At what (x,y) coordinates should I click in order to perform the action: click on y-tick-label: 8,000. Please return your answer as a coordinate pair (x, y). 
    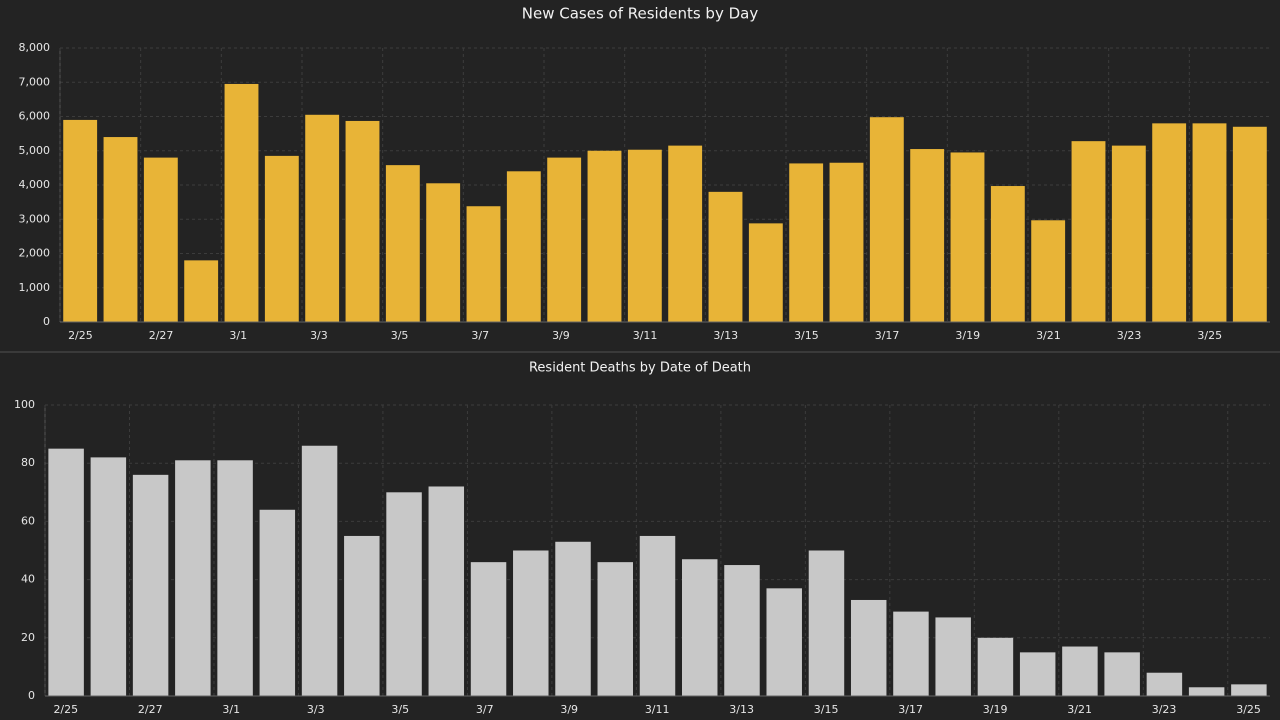
    Looking at the image, I should click on (35, 47).